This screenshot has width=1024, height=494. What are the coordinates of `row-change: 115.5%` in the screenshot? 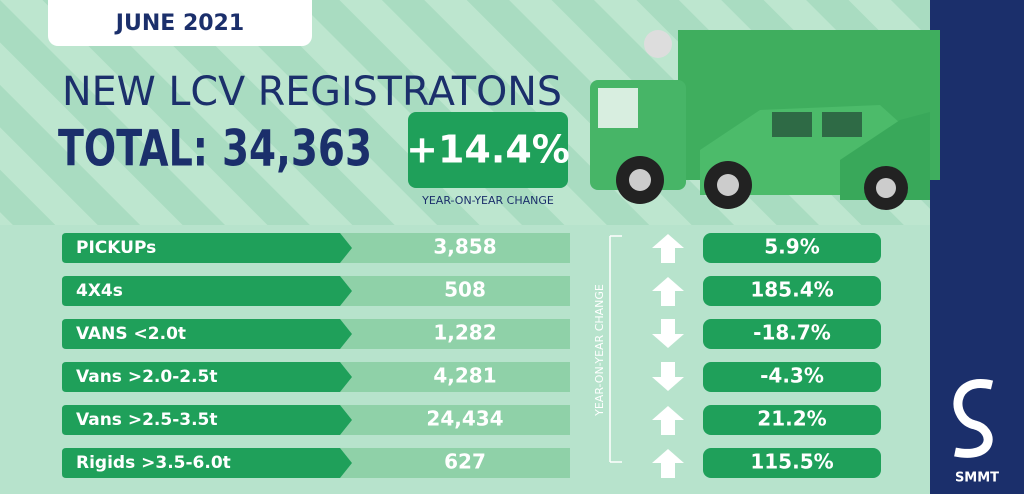 It's located at (791, 462).